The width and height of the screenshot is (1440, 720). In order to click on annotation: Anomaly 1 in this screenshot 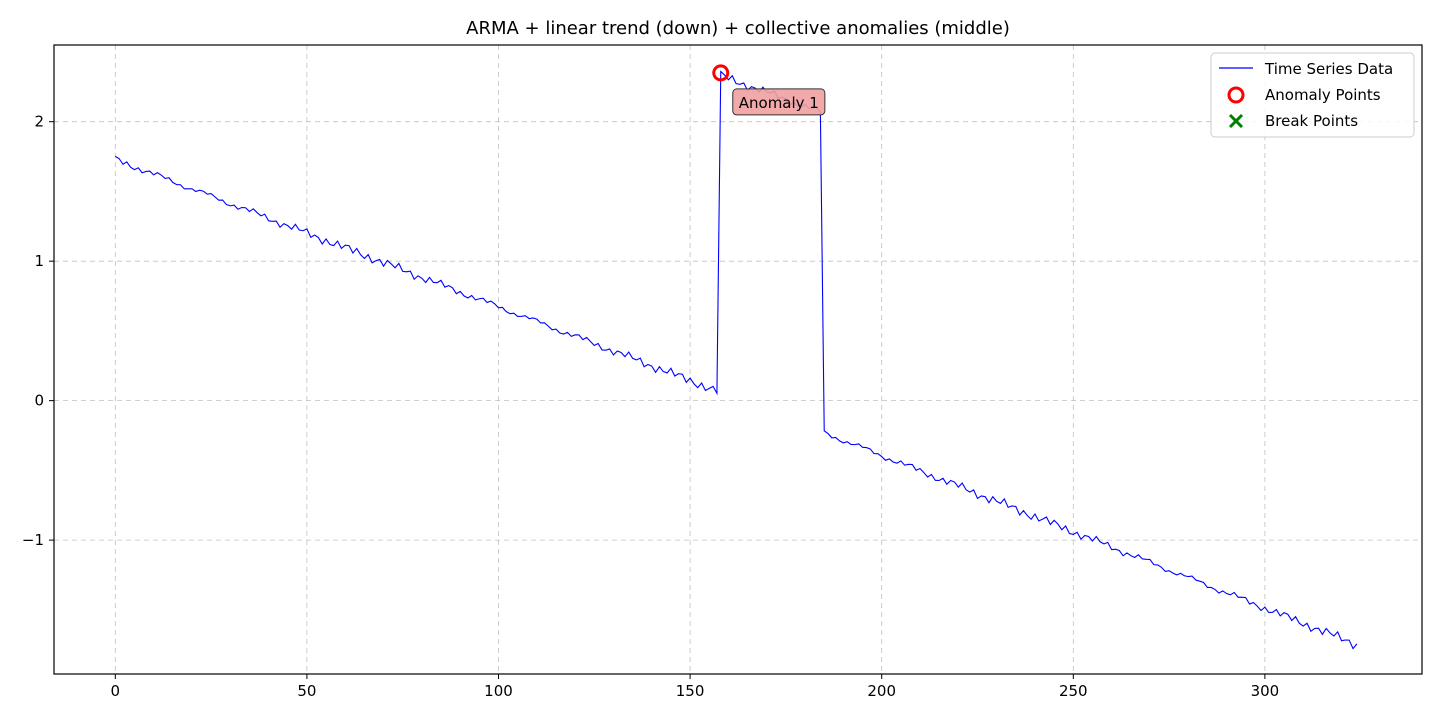, I will do `click(779, 102)`.